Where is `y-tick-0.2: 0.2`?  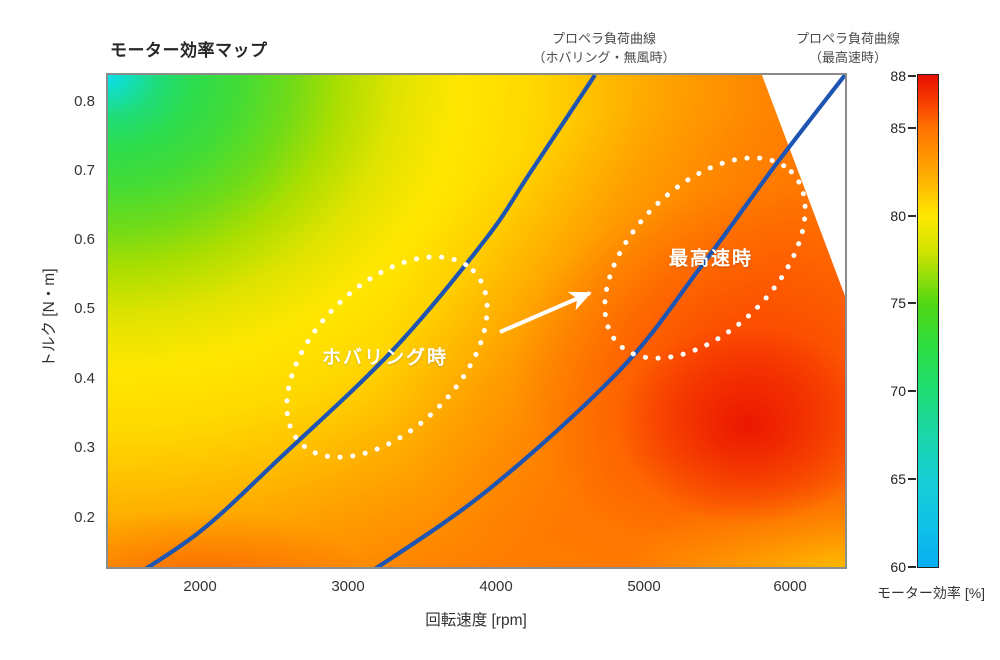 y-tick-0.2: 0.2 is located at coordinates (84, 517).